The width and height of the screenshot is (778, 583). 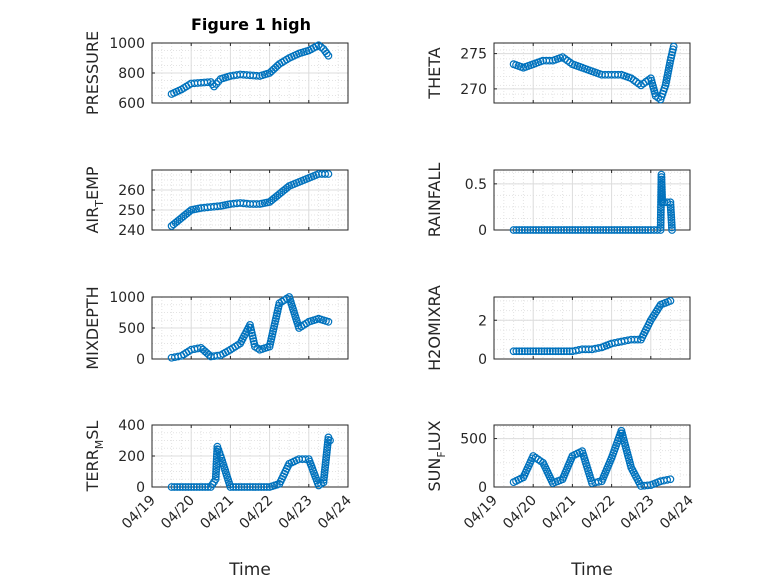 I want to click on y-tick-label: 240, so click(x=131, y=231).